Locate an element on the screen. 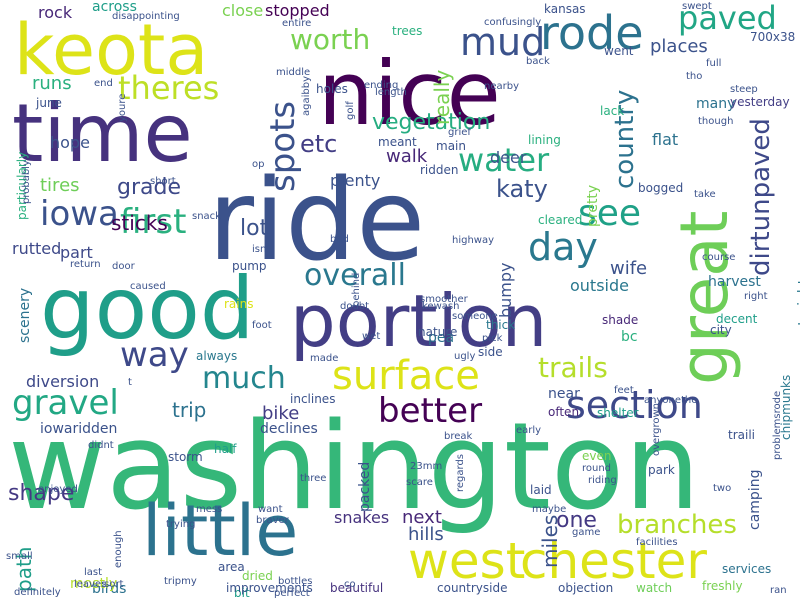  word-flat: flat is located at coordinates (665, 139).